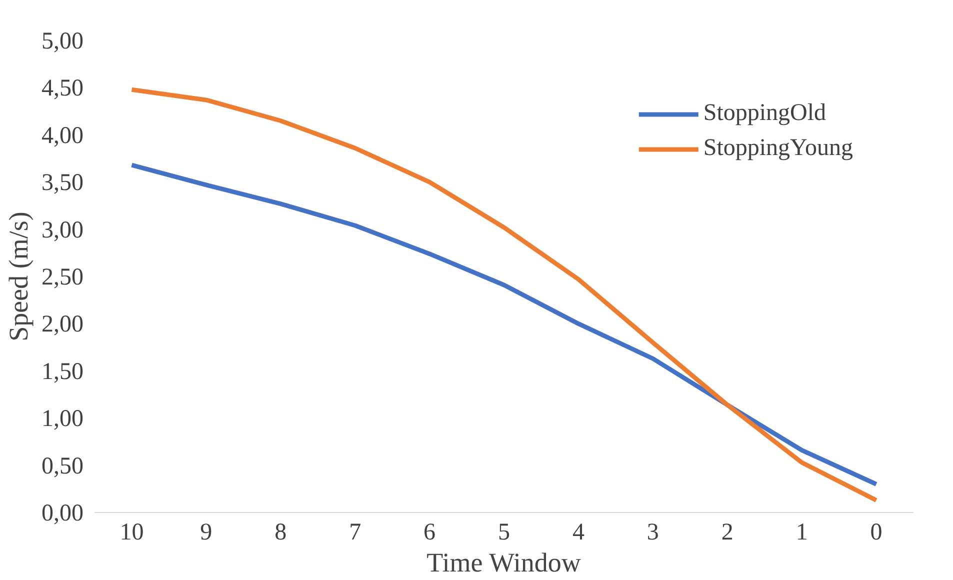 The height and width of the screenshot is (580, 953). What do you see at coordinates (19, 277) in the screenshot?
I see `y-axis-title: Speed (m/s)` at bounding box center [19, 277].